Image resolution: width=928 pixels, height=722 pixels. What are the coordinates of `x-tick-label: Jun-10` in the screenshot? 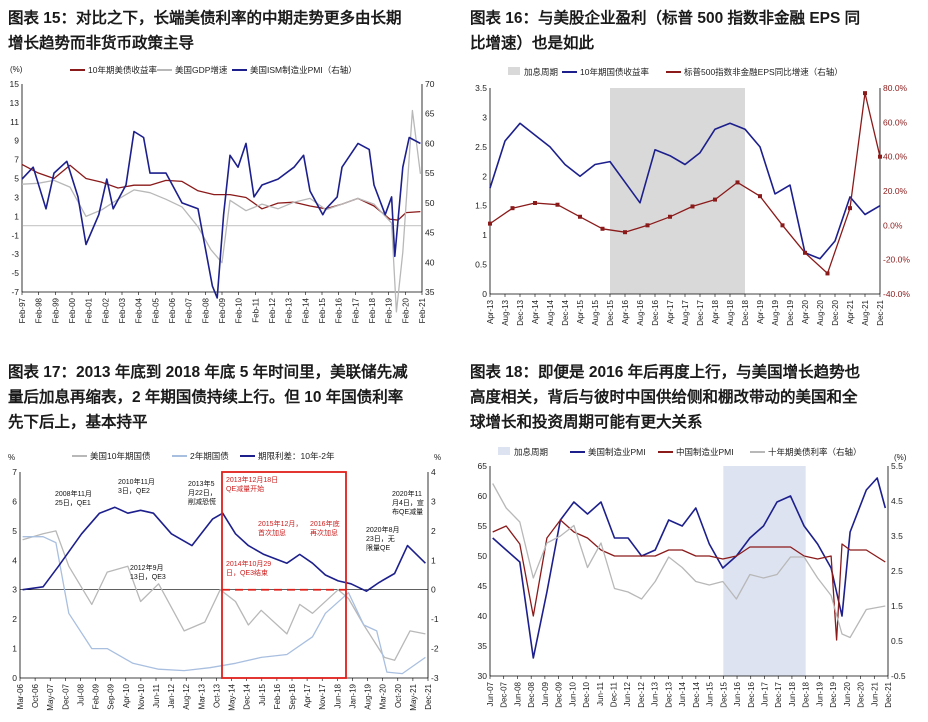 It's located at (572, 693).